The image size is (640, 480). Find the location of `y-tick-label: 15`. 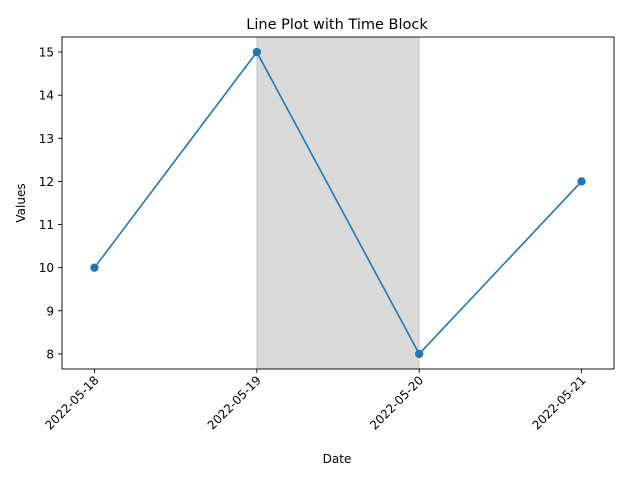

y-tick-label: 15 is located at coordinates (46, 53).